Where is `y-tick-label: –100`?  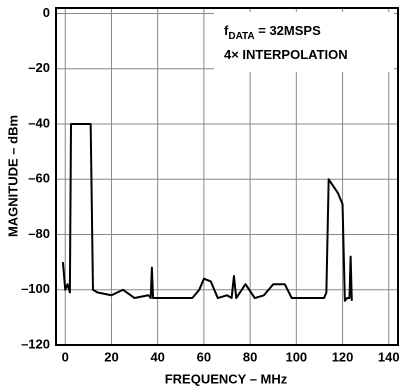 y-tick-label: –100 is located at coordinates (35, 288).